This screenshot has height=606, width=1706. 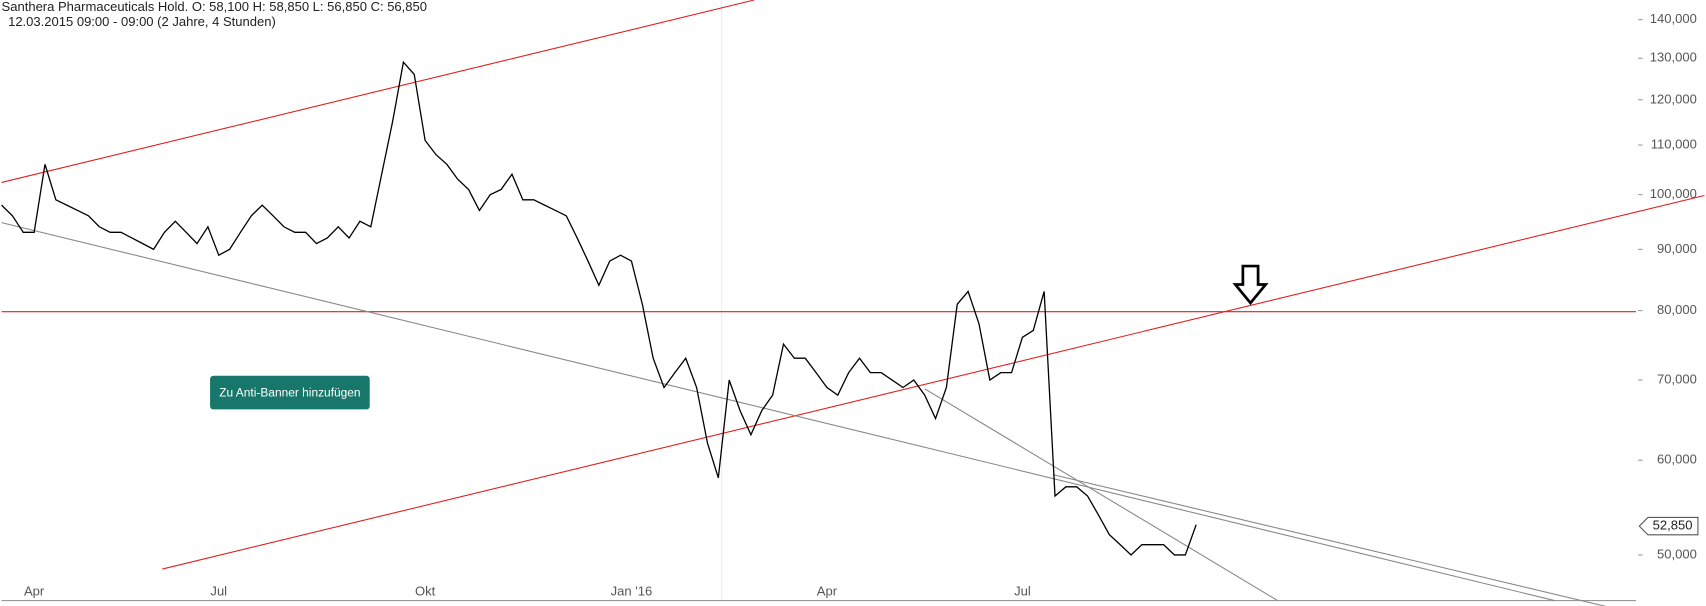 I want to click on y-tick-label: 50,000, so click(x=1677, y=553).